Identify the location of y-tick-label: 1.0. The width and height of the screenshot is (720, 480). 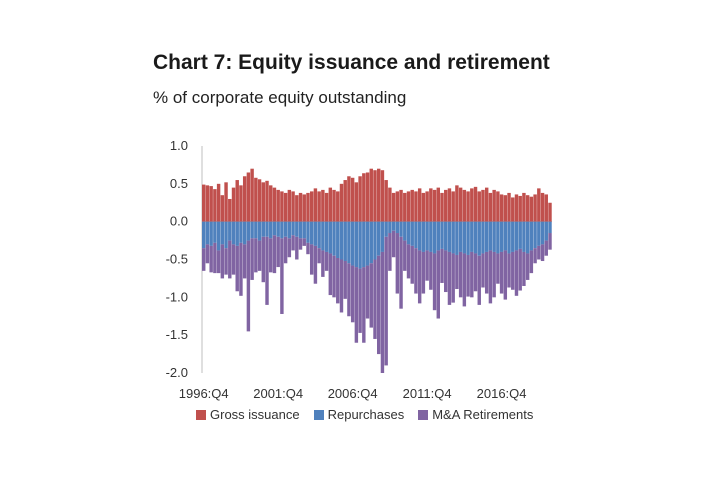
(179, 145).